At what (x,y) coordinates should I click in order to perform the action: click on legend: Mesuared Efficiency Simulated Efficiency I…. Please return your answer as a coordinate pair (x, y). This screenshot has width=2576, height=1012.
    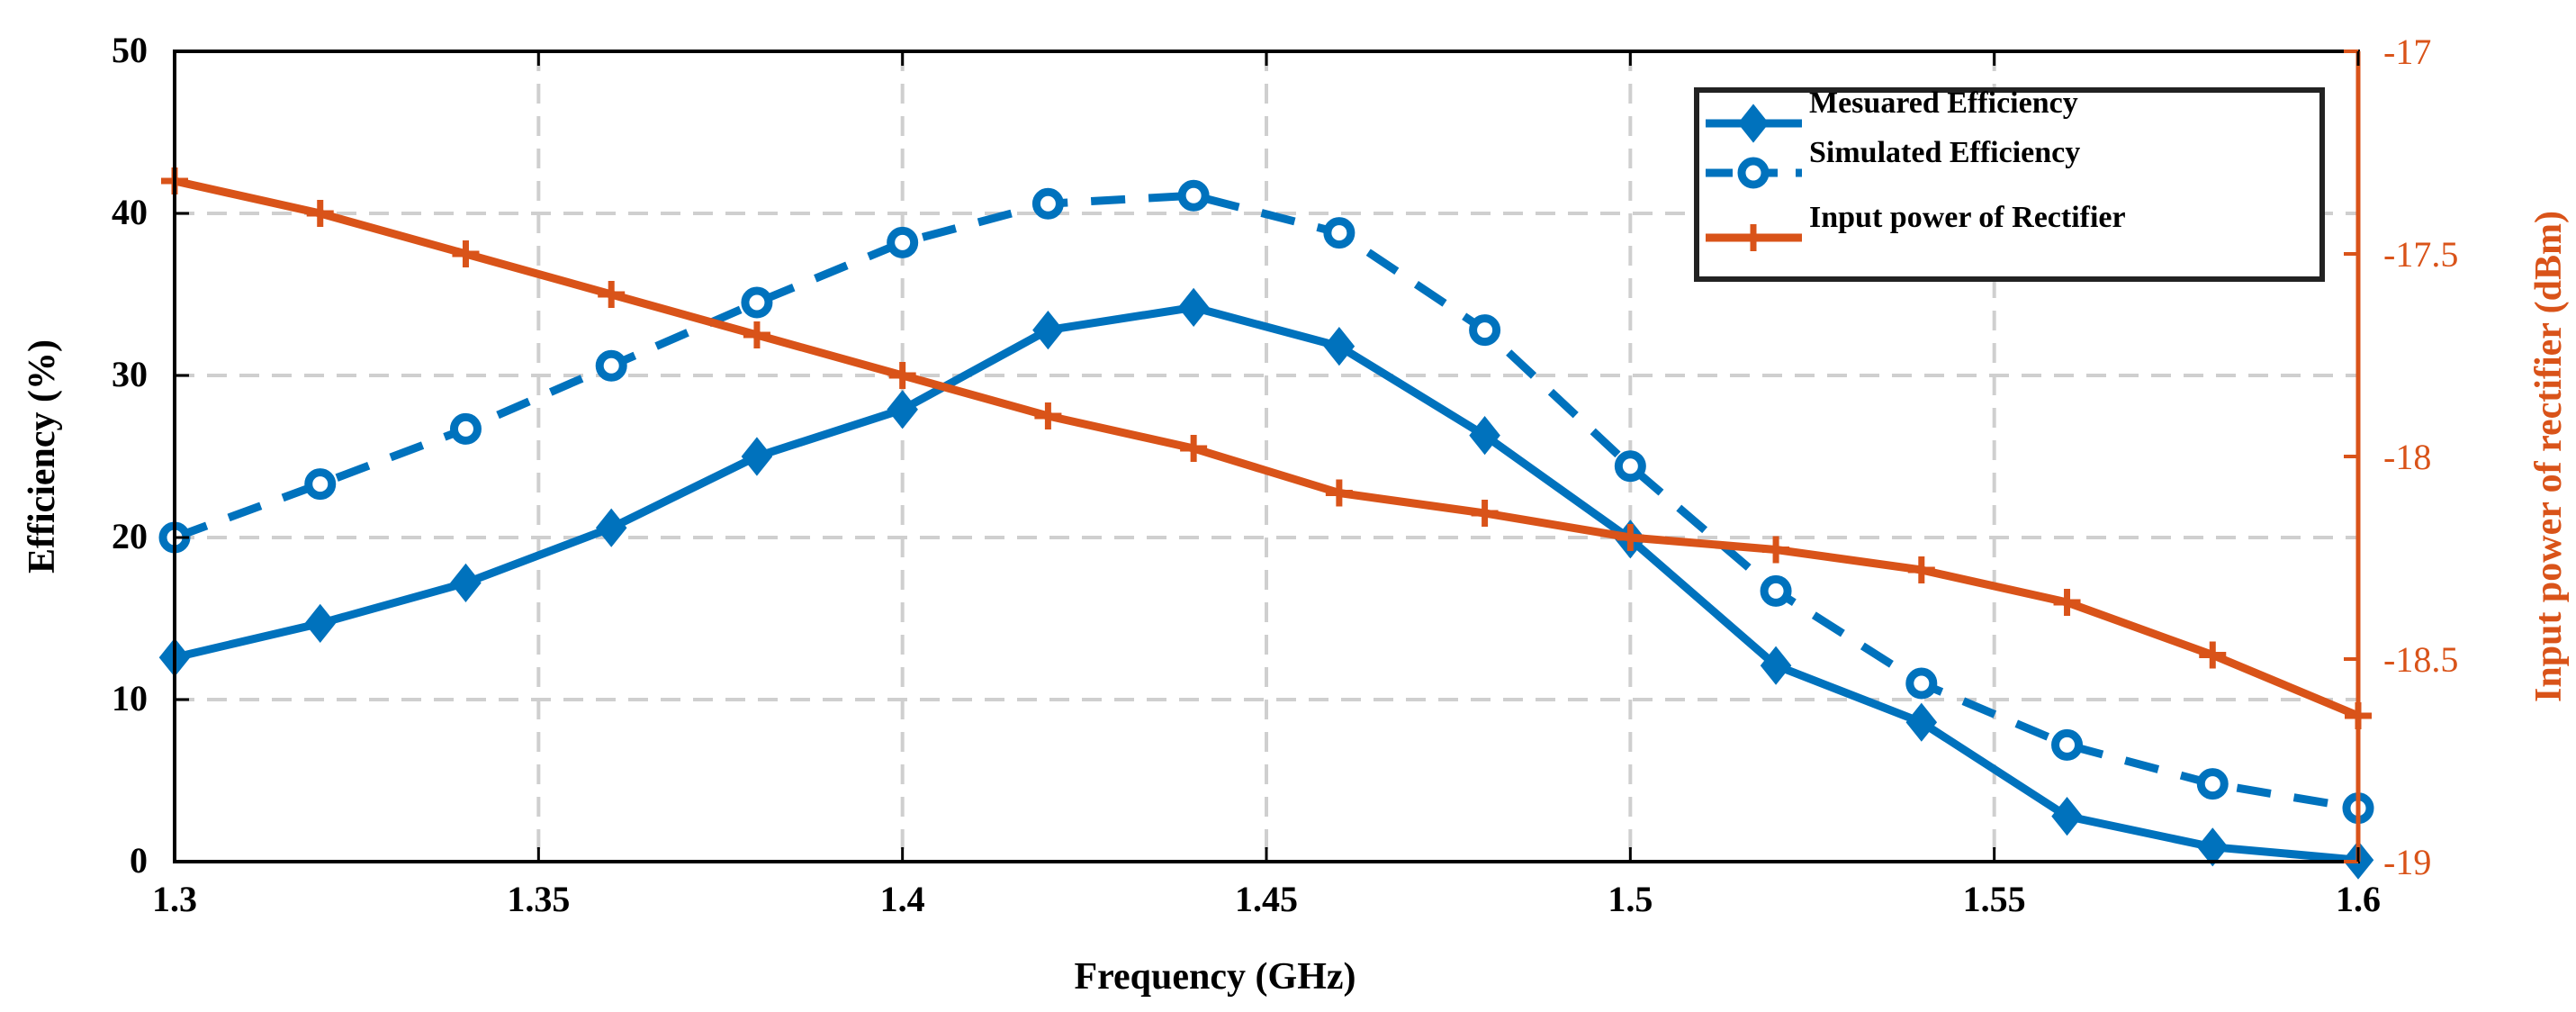
    Looking at the image, I should click on (2009, 184).